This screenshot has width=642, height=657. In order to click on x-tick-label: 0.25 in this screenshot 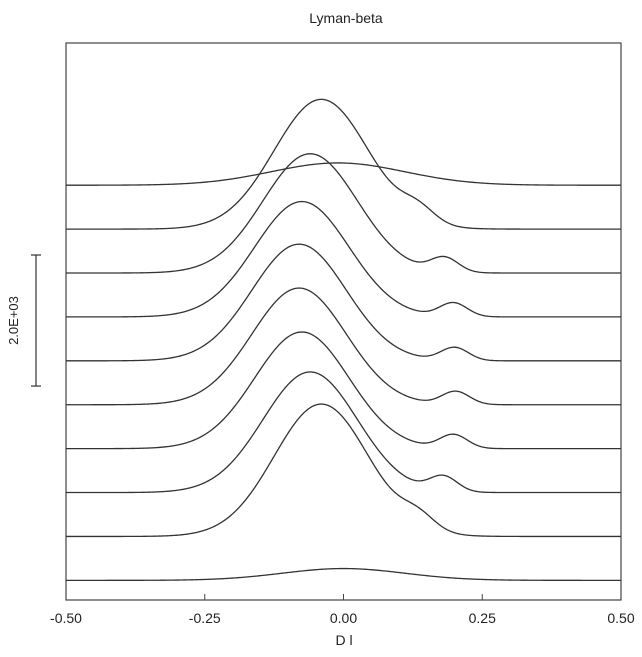, I will do `click(482, 618)`.